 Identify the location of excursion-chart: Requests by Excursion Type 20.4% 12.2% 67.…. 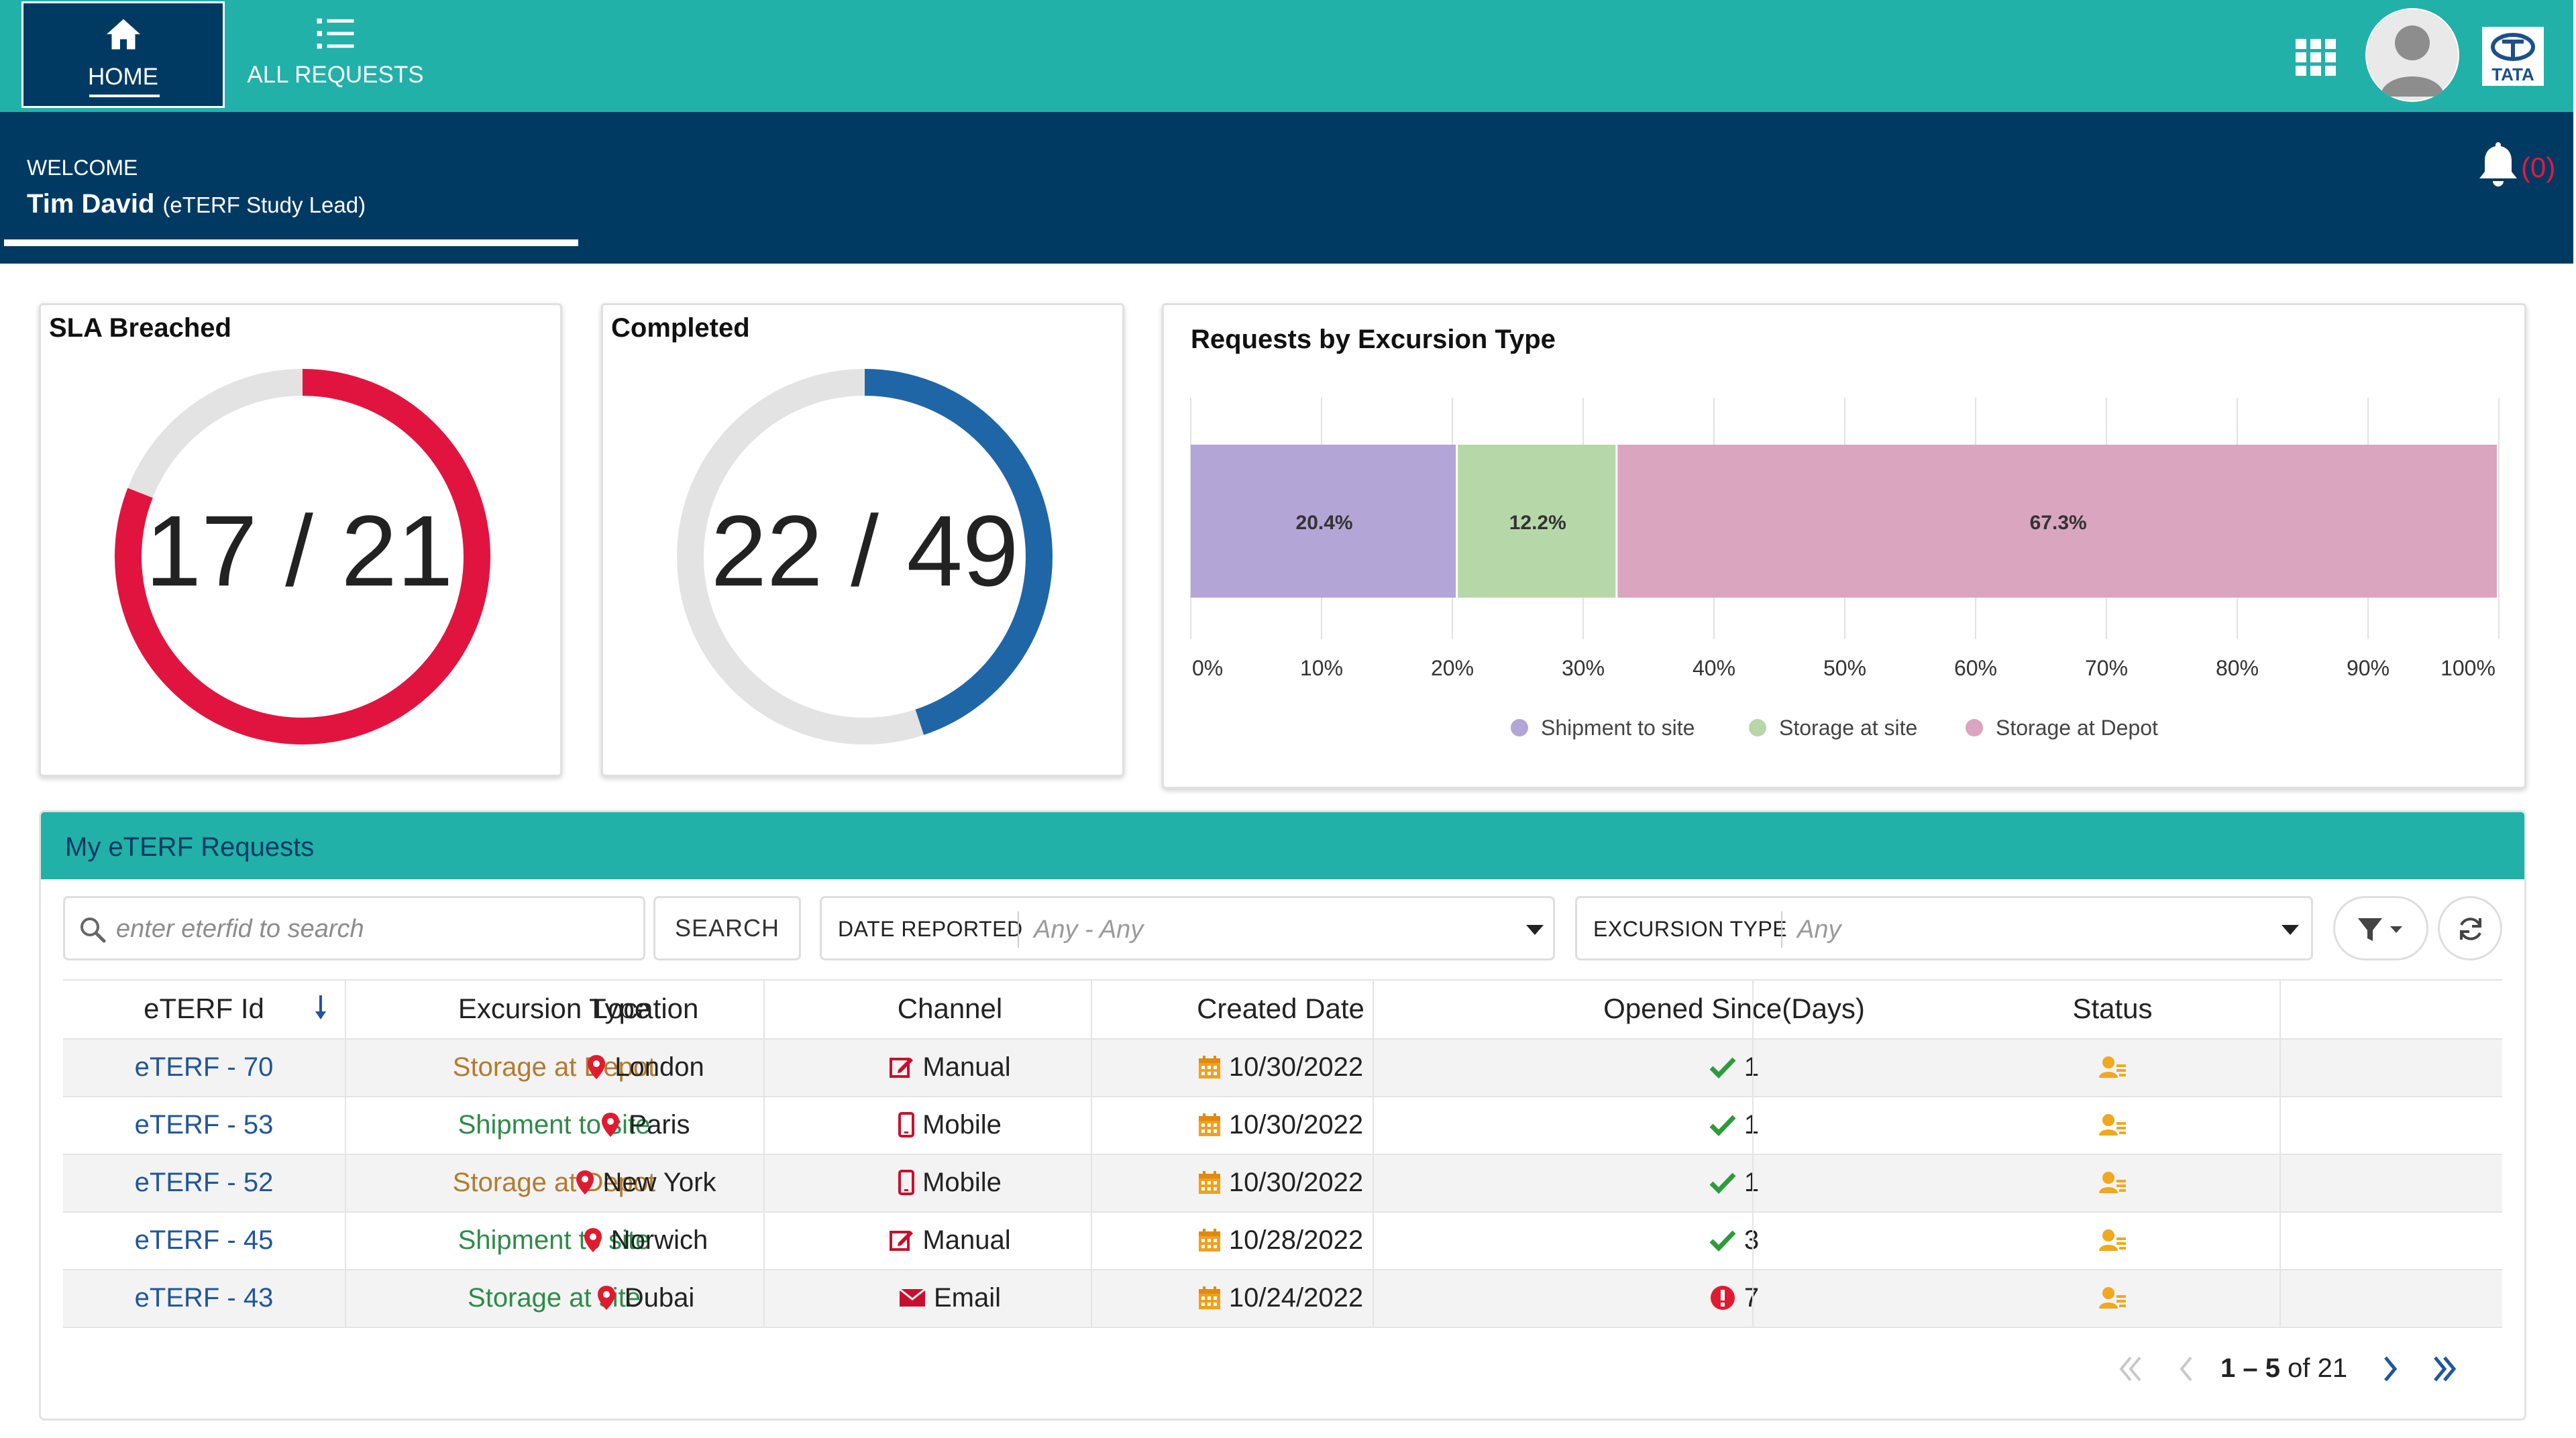
(1845, 532).